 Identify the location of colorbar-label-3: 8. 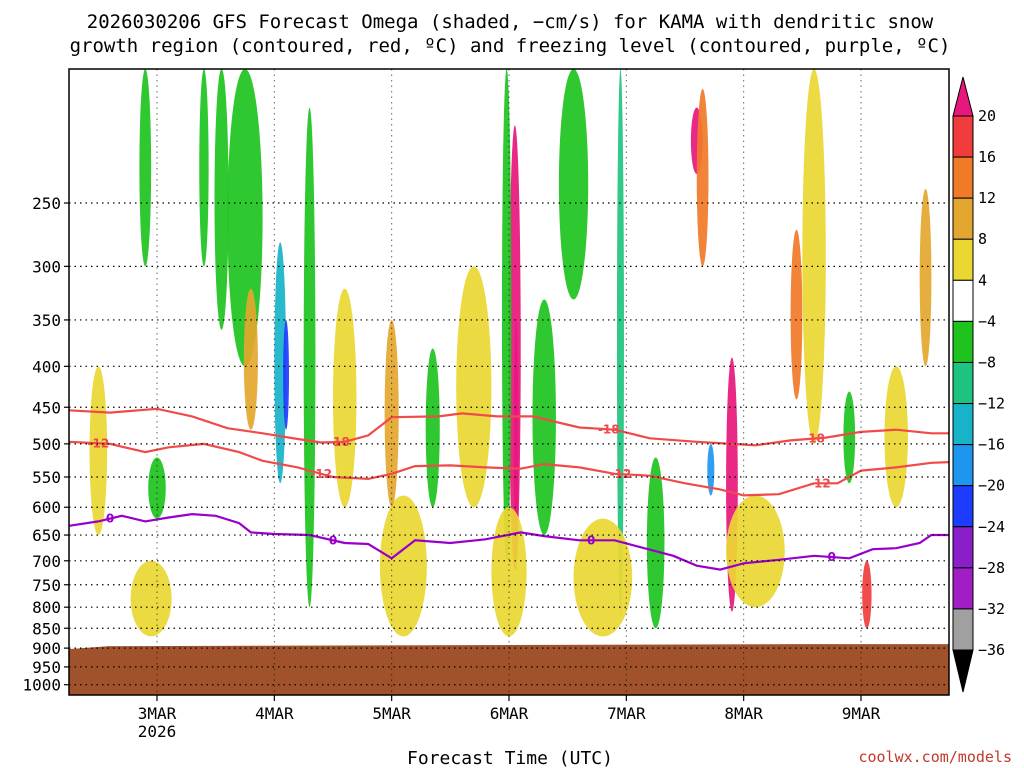
(982, 239).